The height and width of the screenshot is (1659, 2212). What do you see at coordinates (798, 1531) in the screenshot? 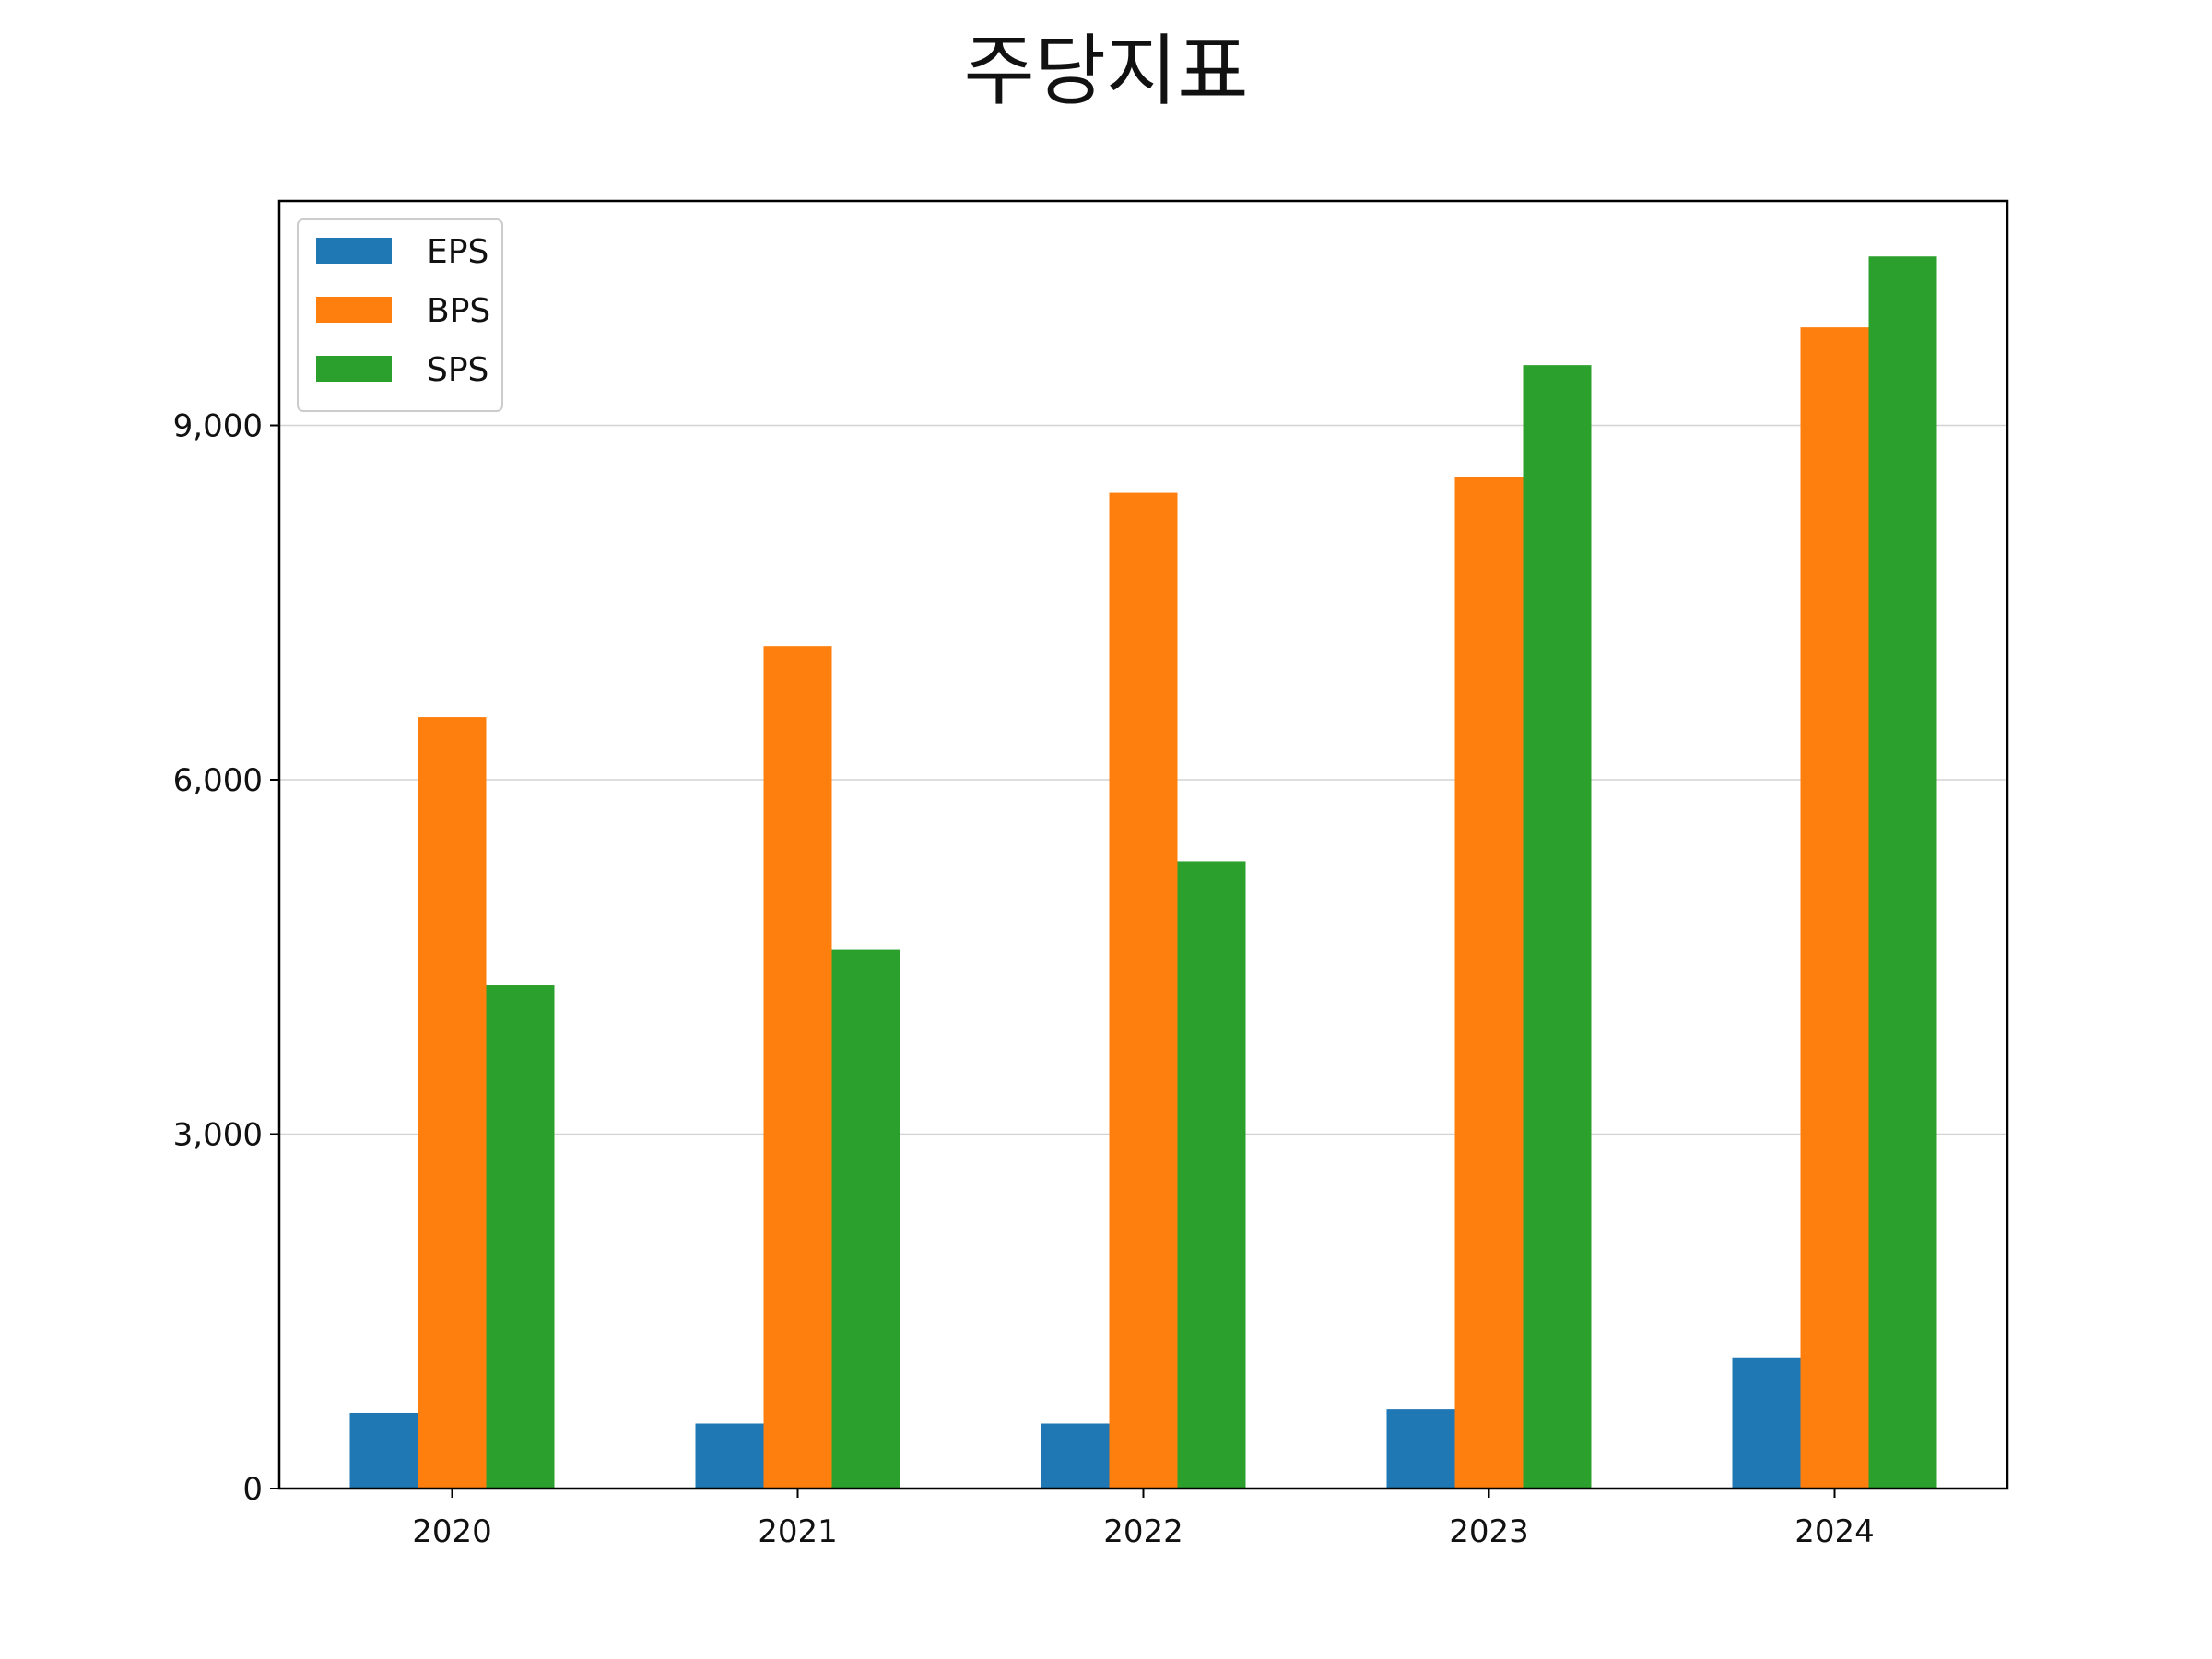
I see `x-tick-label: 2021` at bounding box center [798, 1531].